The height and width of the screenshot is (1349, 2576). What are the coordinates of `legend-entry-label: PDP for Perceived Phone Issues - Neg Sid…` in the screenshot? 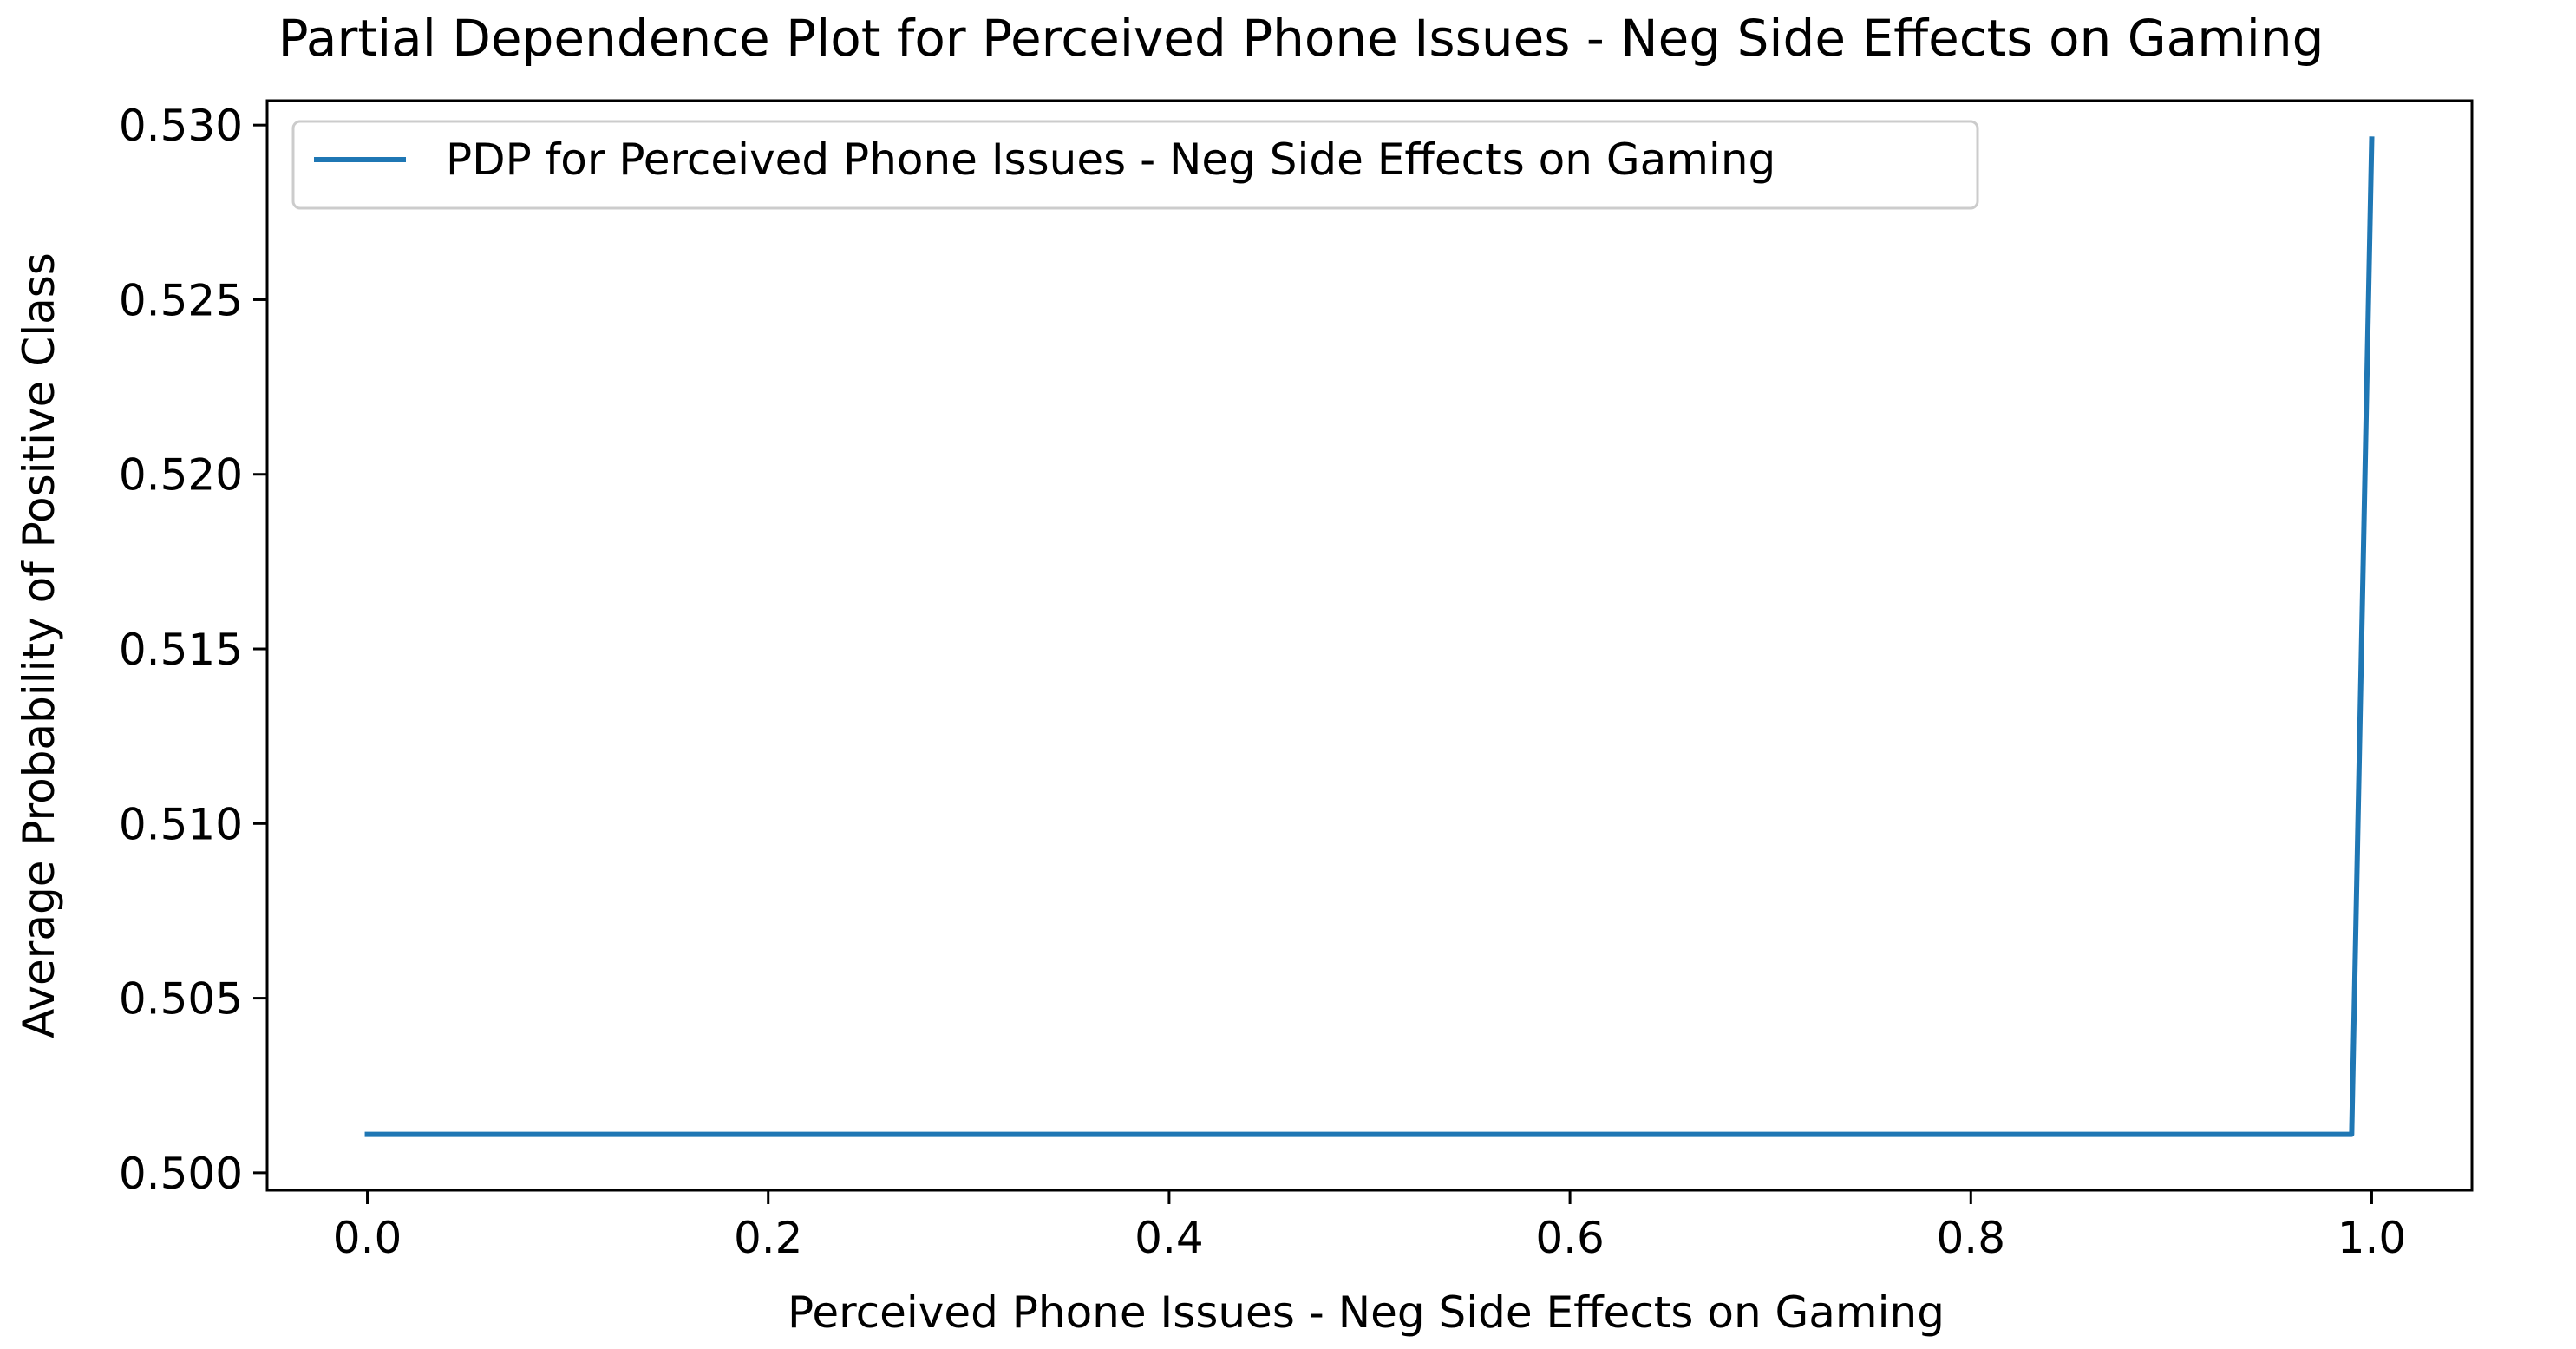 It's located at (1110, 159).